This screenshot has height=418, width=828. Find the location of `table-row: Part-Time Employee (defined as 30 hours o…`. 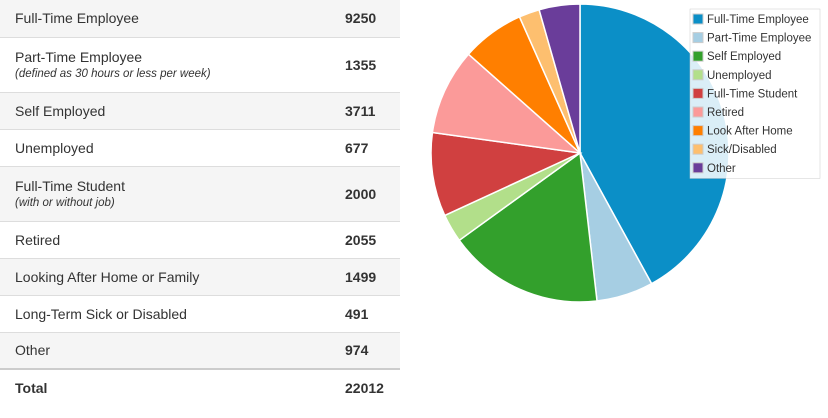

table-row: Part-Time Employee (defined as 30 hours o… is located at coordinates (200, 64).